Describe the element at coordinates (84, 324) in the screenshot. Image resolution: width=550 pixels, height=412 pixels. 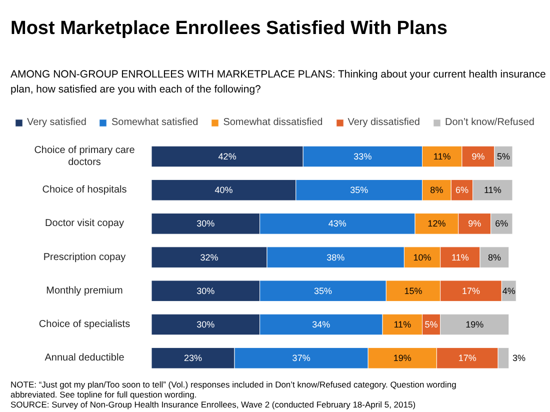
I see `y-tick-label: Choice of specialists` at that location.